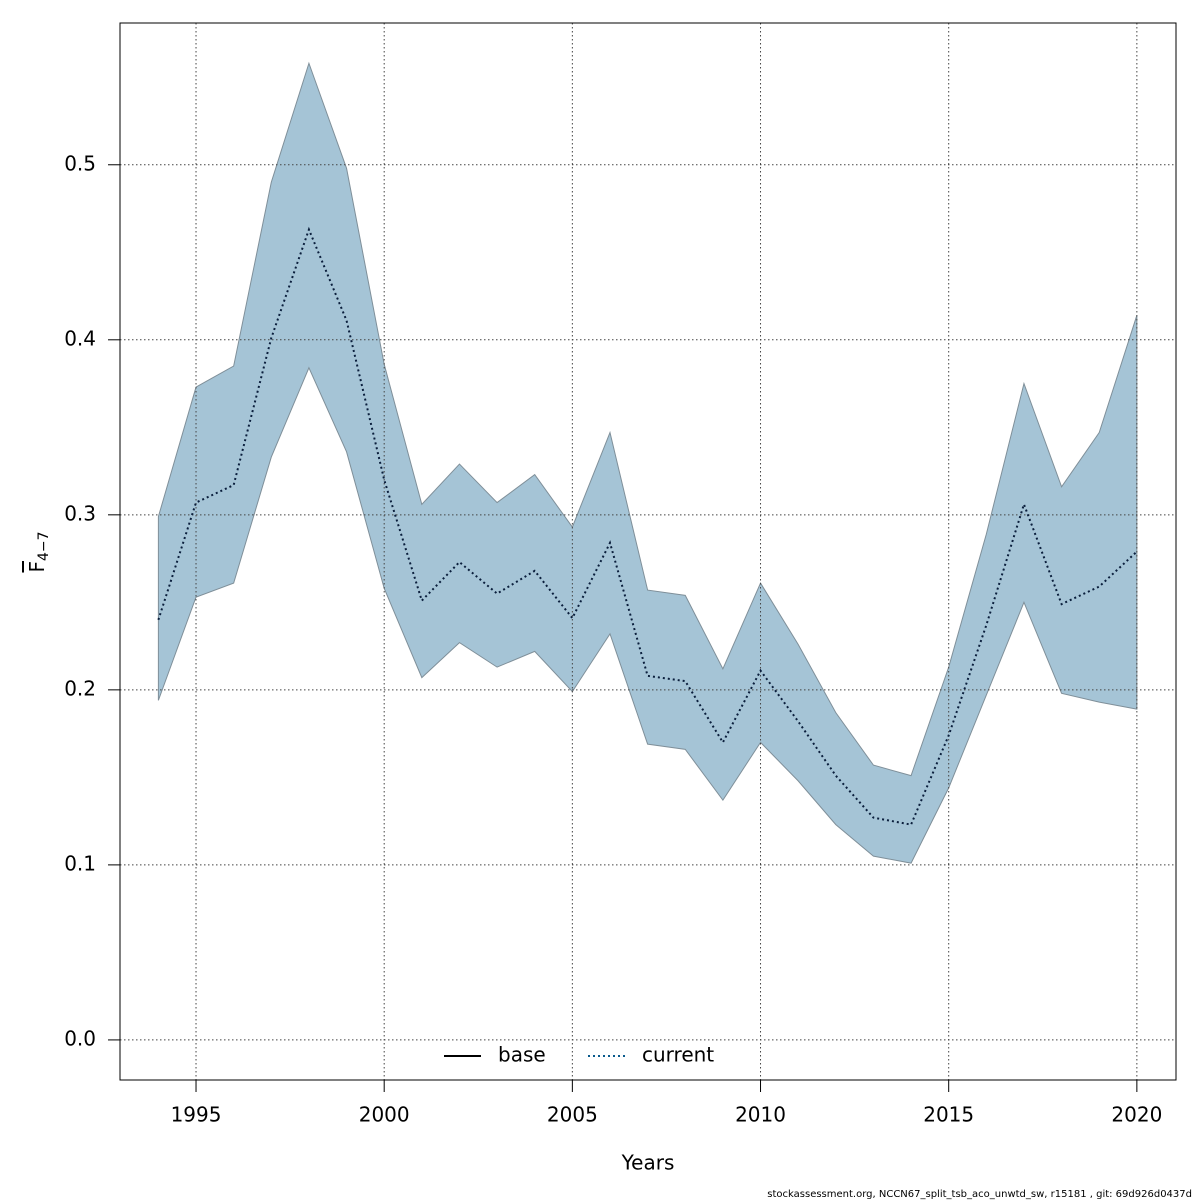  What do you see at coordinates (80, 1038) in the screenshot?
I see `y-tick-label: 0.0` at bounding box center [80, 1038].